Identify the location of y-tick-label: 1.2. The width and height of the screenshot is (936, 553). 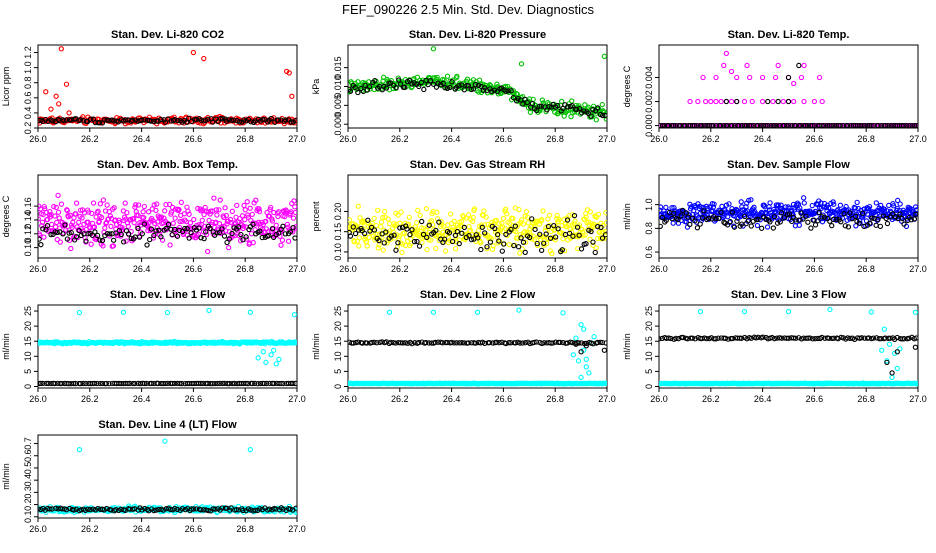
(28, 52).